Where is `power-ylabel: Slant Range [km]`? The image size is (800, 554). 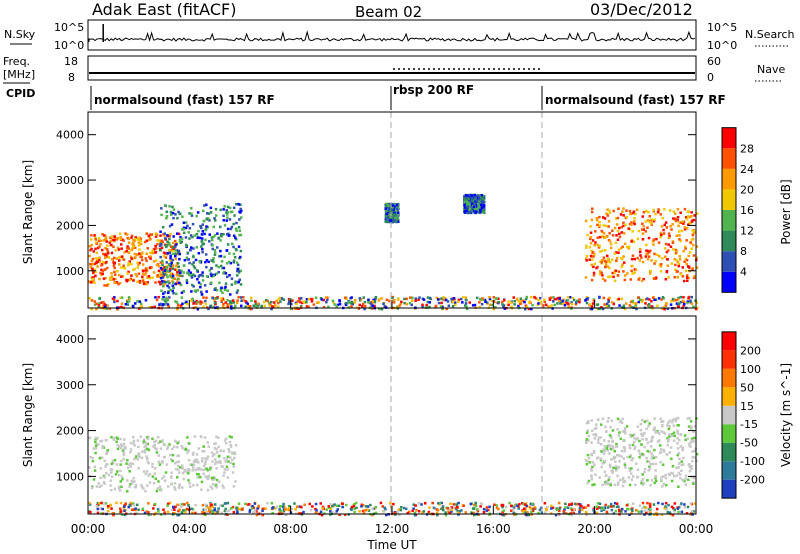 power-ylabel: Slant Range [km] is located at coordinates (28, 212).